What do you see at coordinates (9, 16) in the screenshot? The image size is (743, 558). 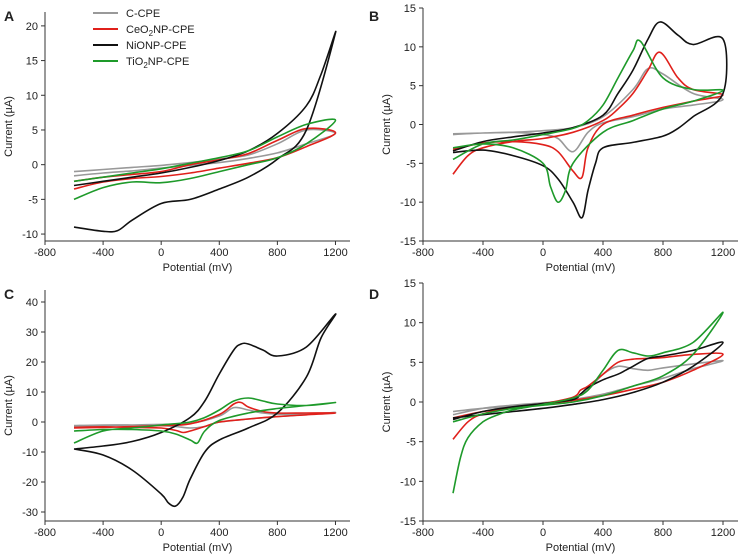 I see `panel-letter: A` at bounding box center [9, 16].